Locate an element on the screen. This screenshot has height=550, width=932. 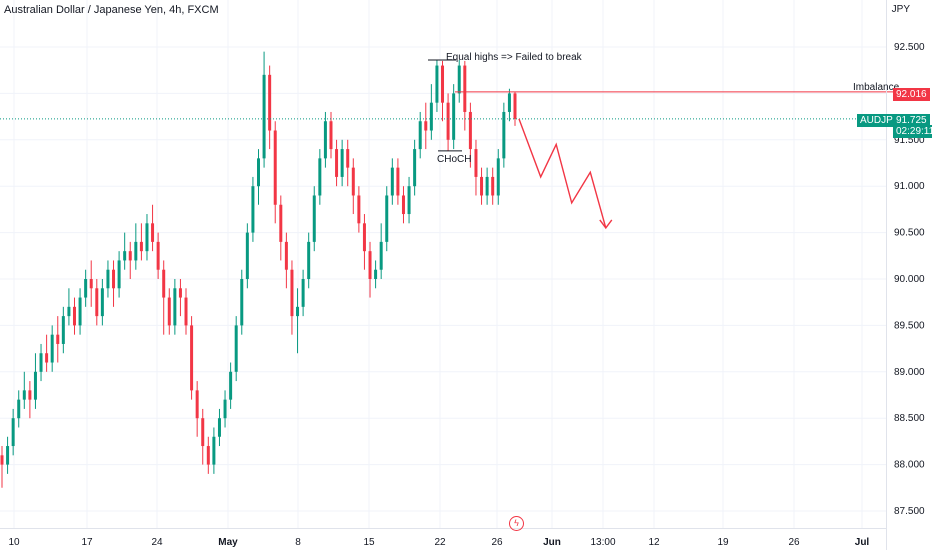
price-tick-label: 89.000 is located at coordinates (909, 372).